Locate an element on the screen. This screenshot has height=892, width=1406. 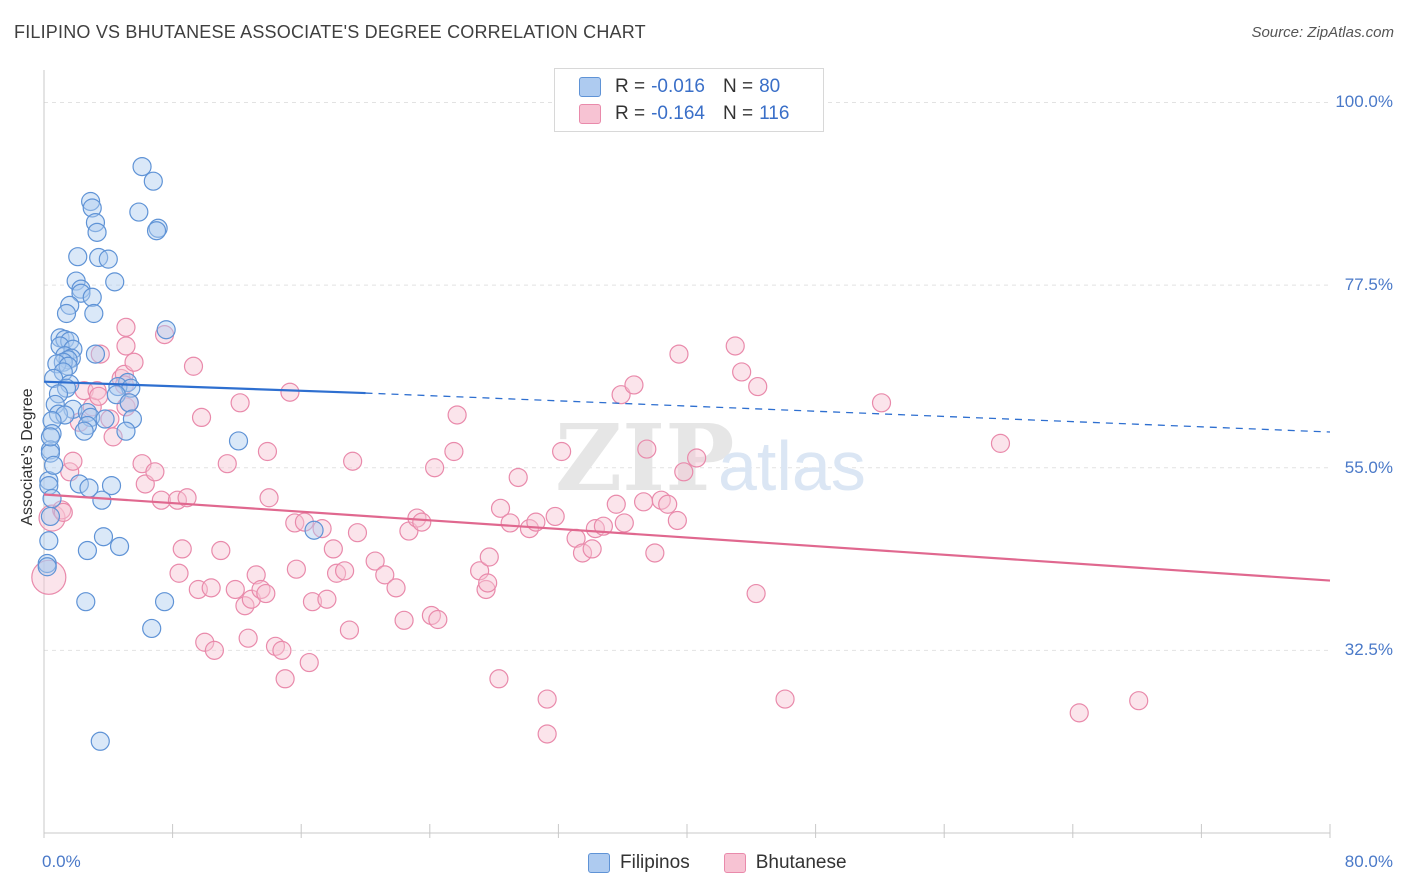
legend-row-bhutanese: R = -0.164 N = 116 is located at coordinates (684, 114).